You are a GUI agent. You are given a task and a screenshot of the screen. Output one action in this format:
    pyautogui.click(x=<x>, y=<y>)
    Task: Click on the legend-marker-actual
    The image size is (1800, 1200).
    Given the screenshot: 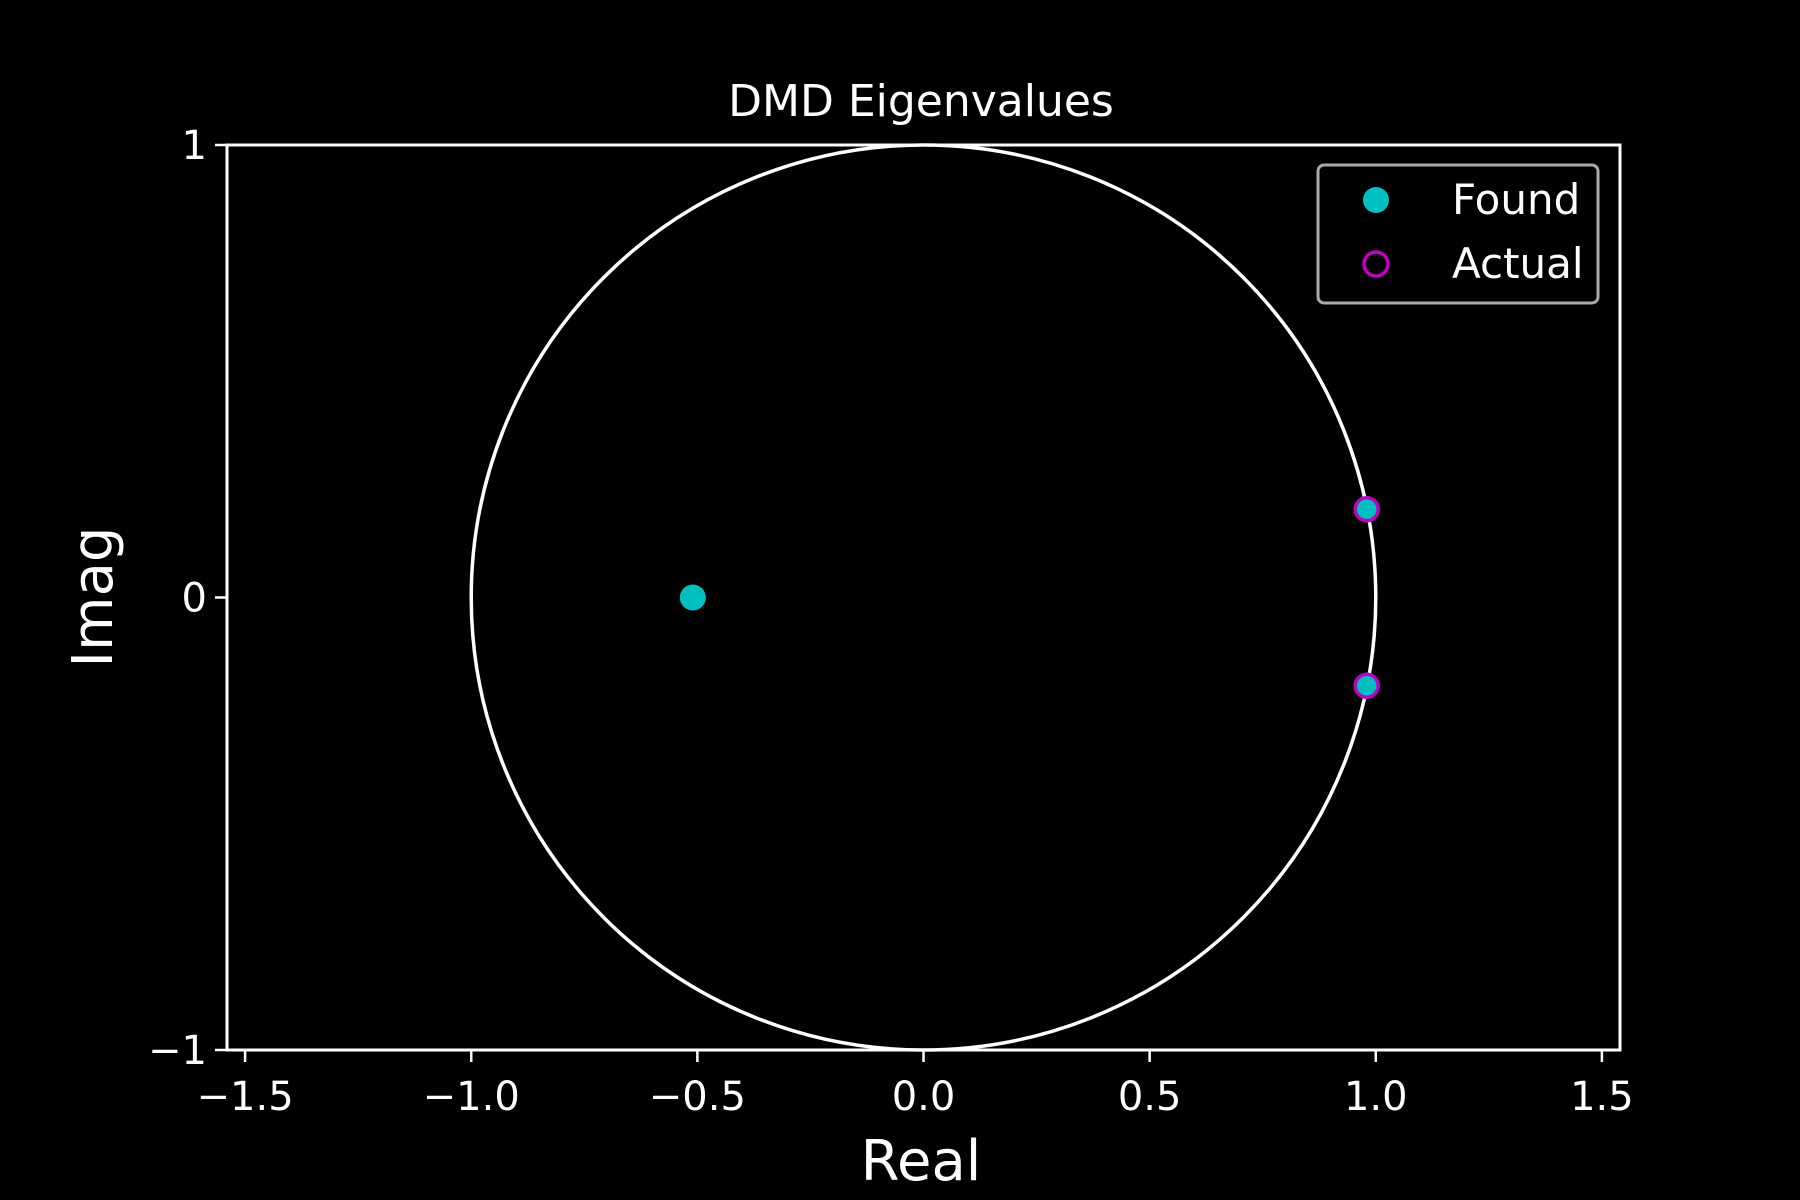 What is the action you would take?
    pyautogui.click(x=1376, y=264)
    